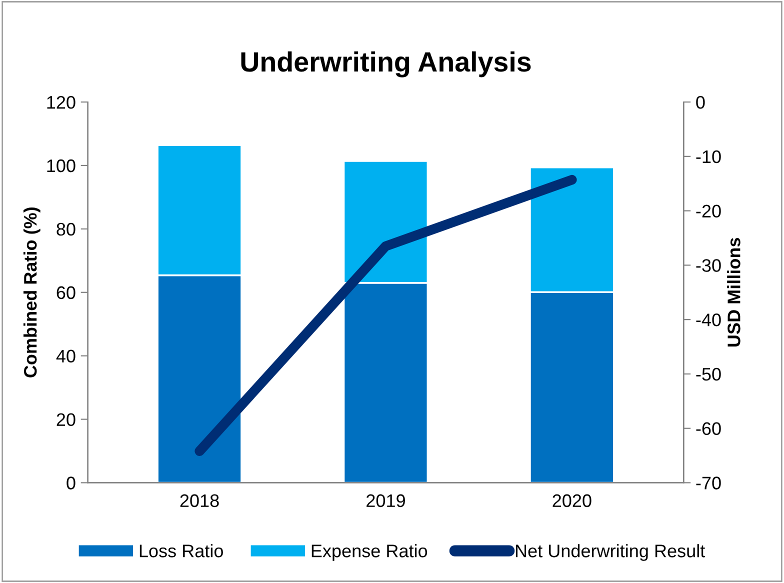  Describe the element at coordinates (386, 64) in the screenshot. I see `chart-title: Underwriting Analysis` at that location.